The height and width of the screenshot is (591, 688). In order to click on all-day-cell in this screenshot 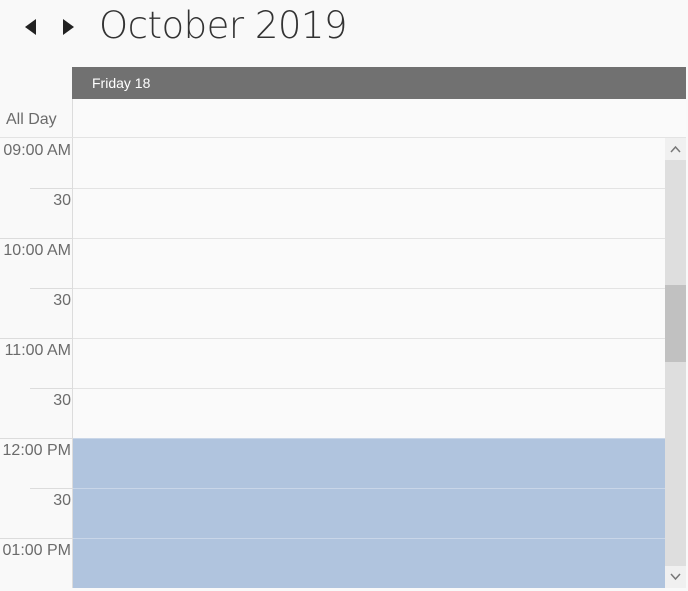, I will do `click(379, 118)`.